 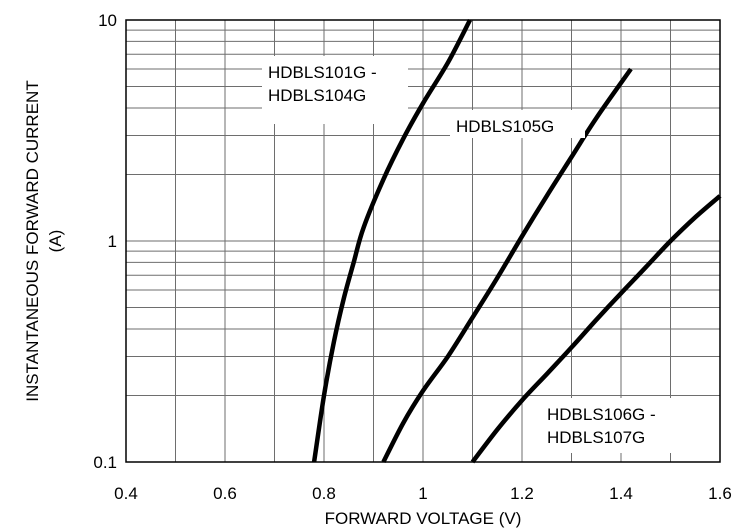 I want to click on x-tick-label: 1, so click(x=422, y=493).